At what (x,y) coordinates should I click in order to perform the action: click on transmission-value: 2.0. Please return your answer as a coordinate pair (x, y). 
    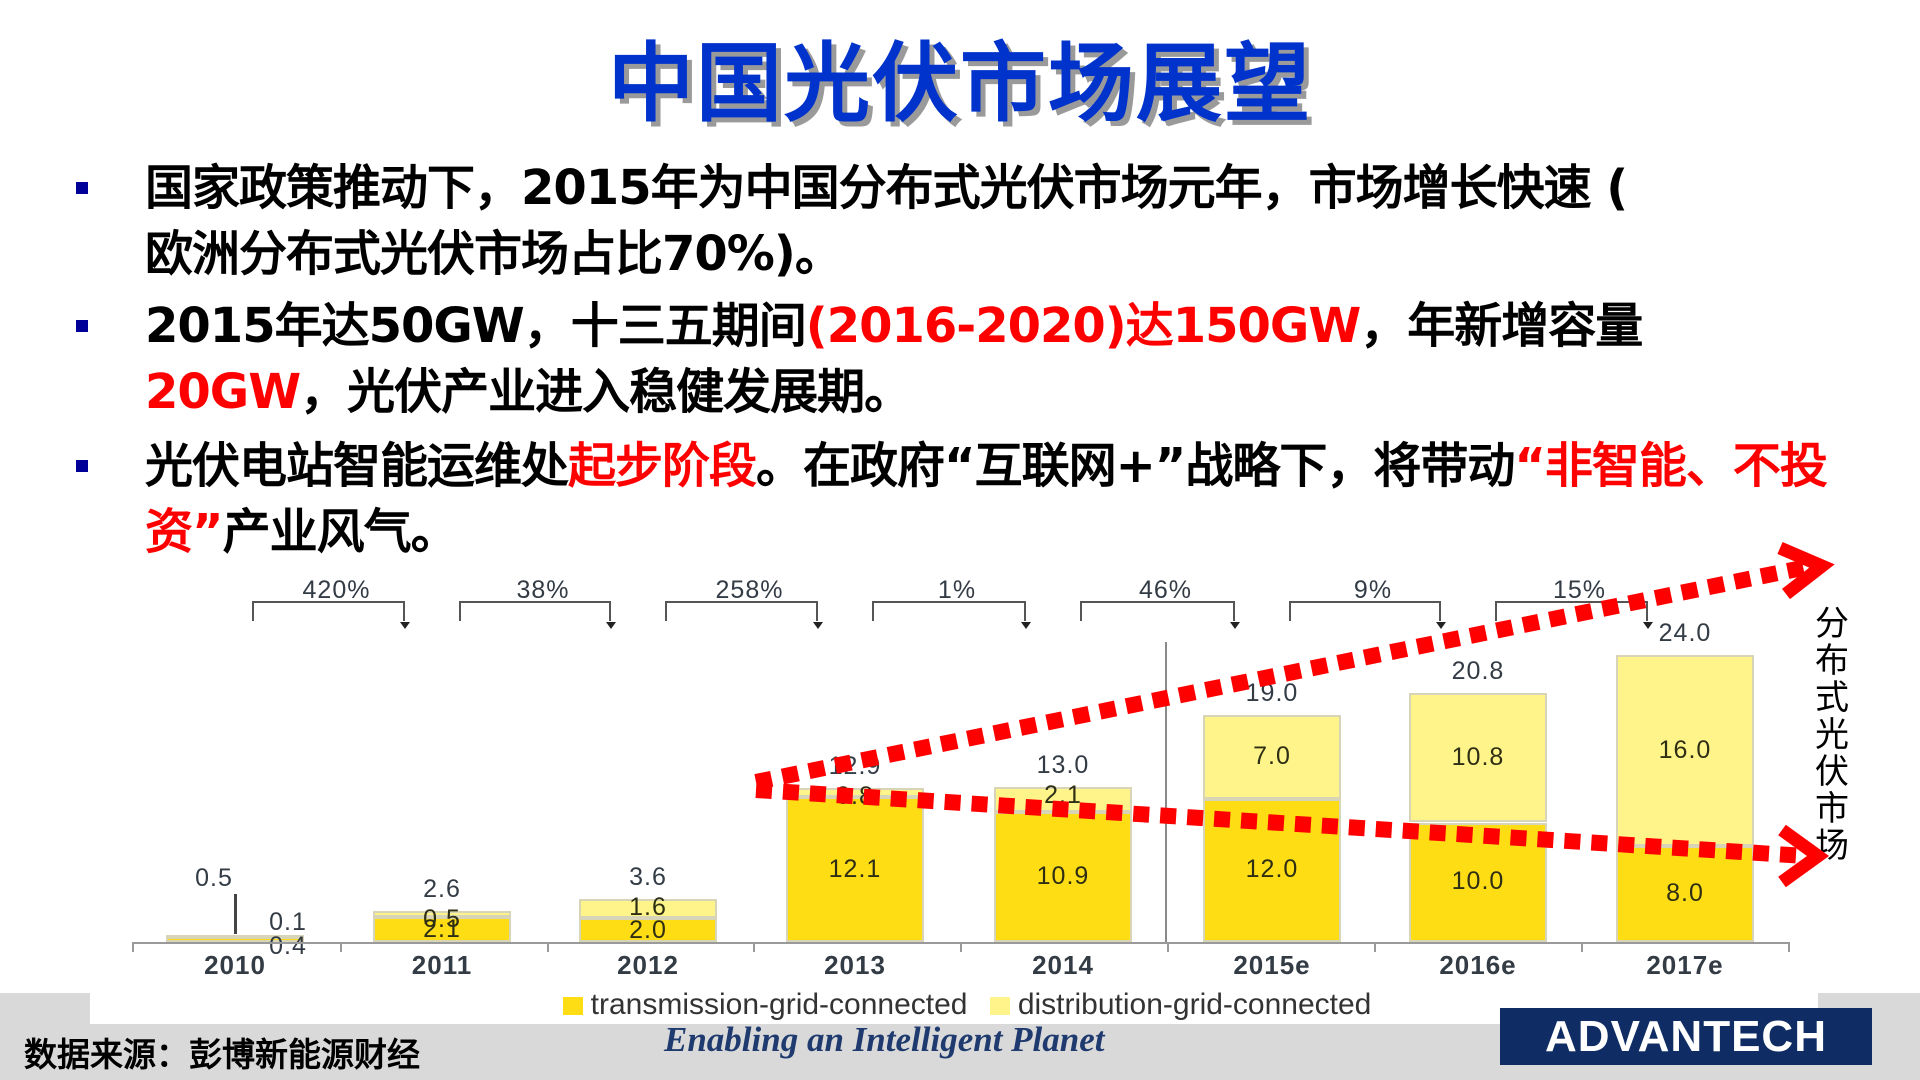
    Looking at the image, I should click on (648, 930).